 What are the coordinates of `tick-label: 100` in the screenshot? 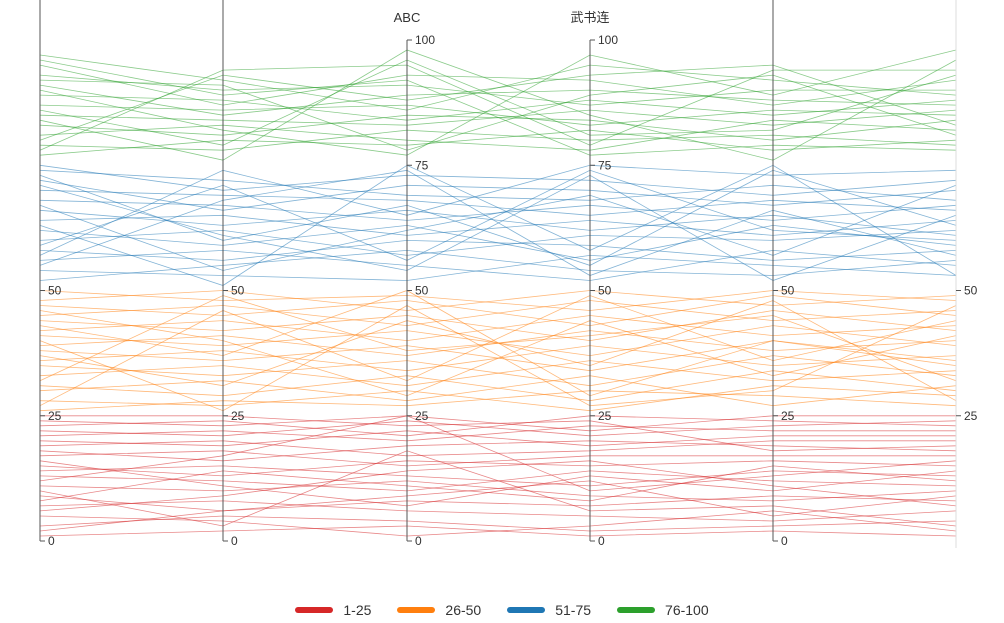 It's located at (425, 40).